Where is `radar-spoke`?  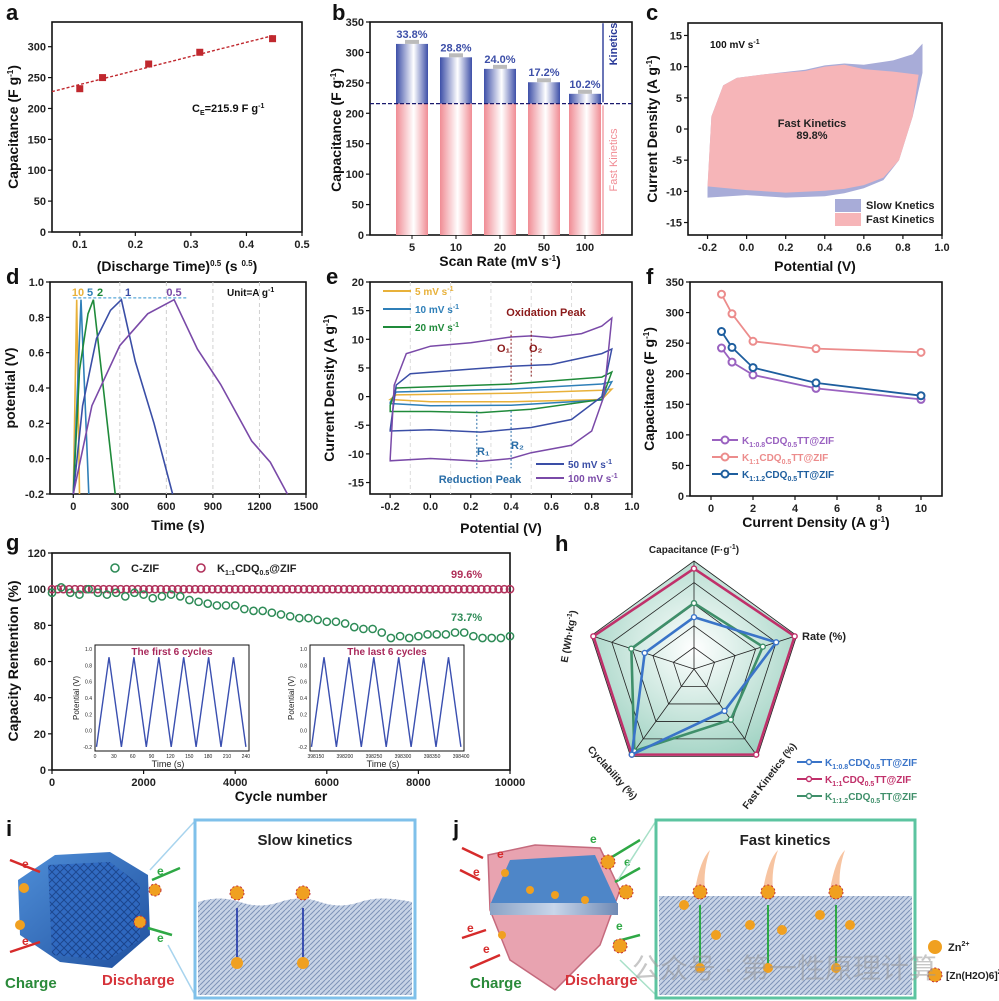 radar-spoke is located at coordinates (662, 712).